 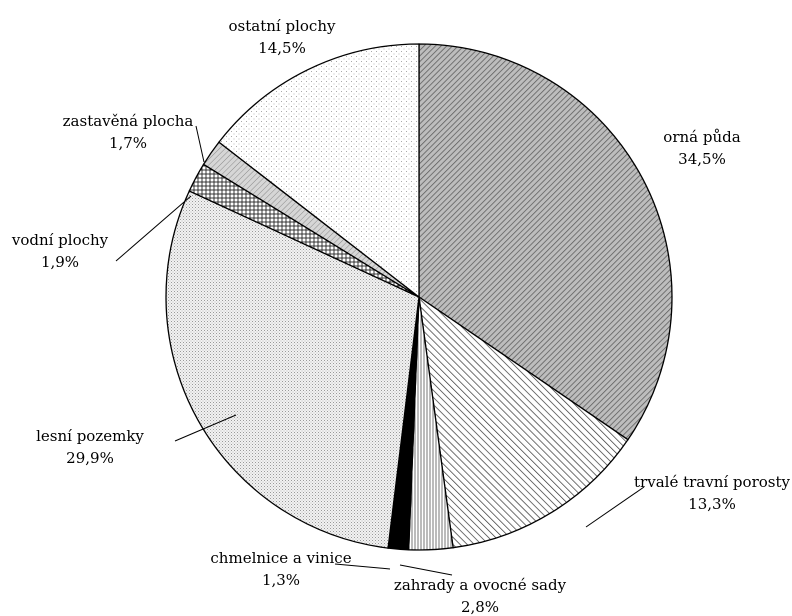 What do you see at coordinates (319, 171) in the screenshot?
I see `pie-slice-ostatni-plochy` at bounding box center [319, 171].